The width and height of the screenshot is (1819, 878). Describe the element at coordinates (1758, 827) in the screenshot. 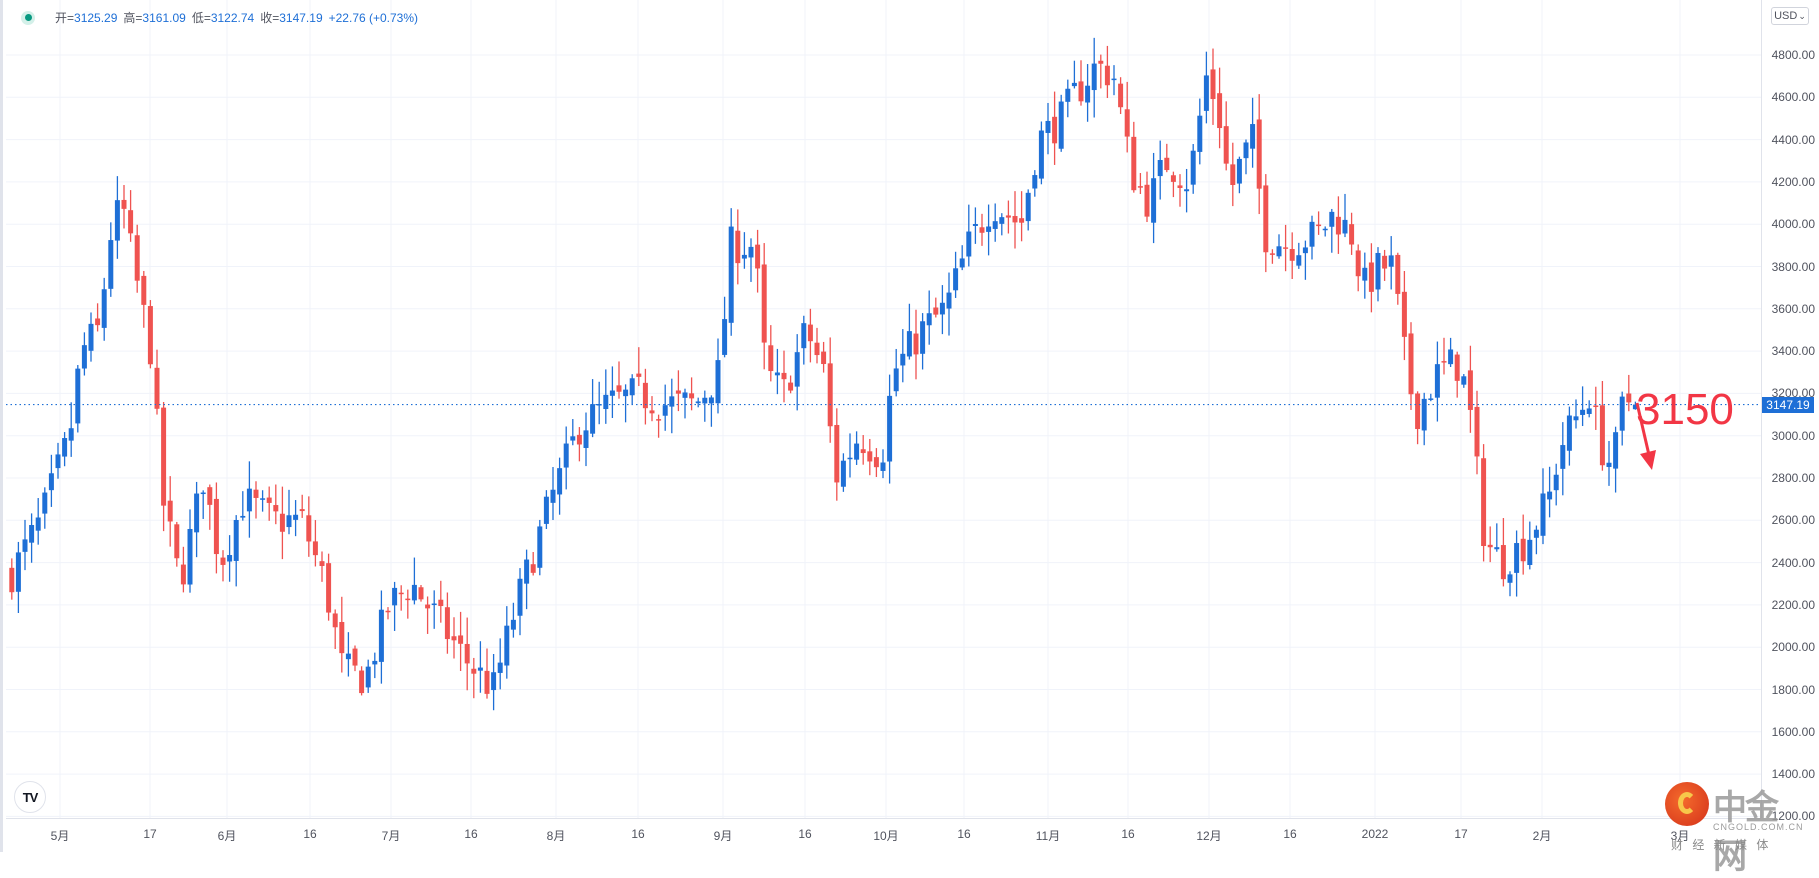

I see `watermark-url: CNGOLD.COM.CN` at that location.